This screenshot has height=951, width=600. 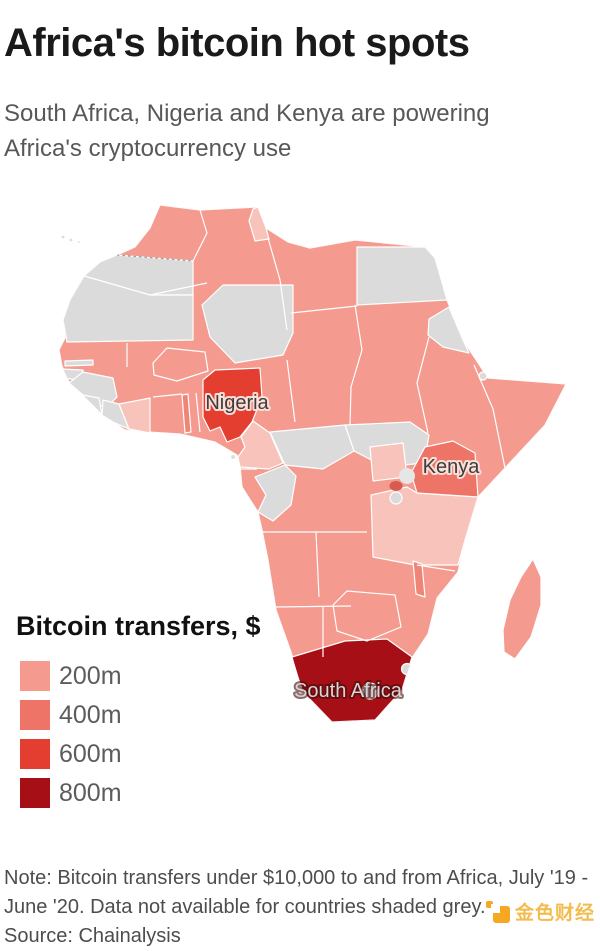 What do you see at coordinates (198, 412) in the screenshot?
I see `border-benin-nigeria` at bounding box center [198, 412].